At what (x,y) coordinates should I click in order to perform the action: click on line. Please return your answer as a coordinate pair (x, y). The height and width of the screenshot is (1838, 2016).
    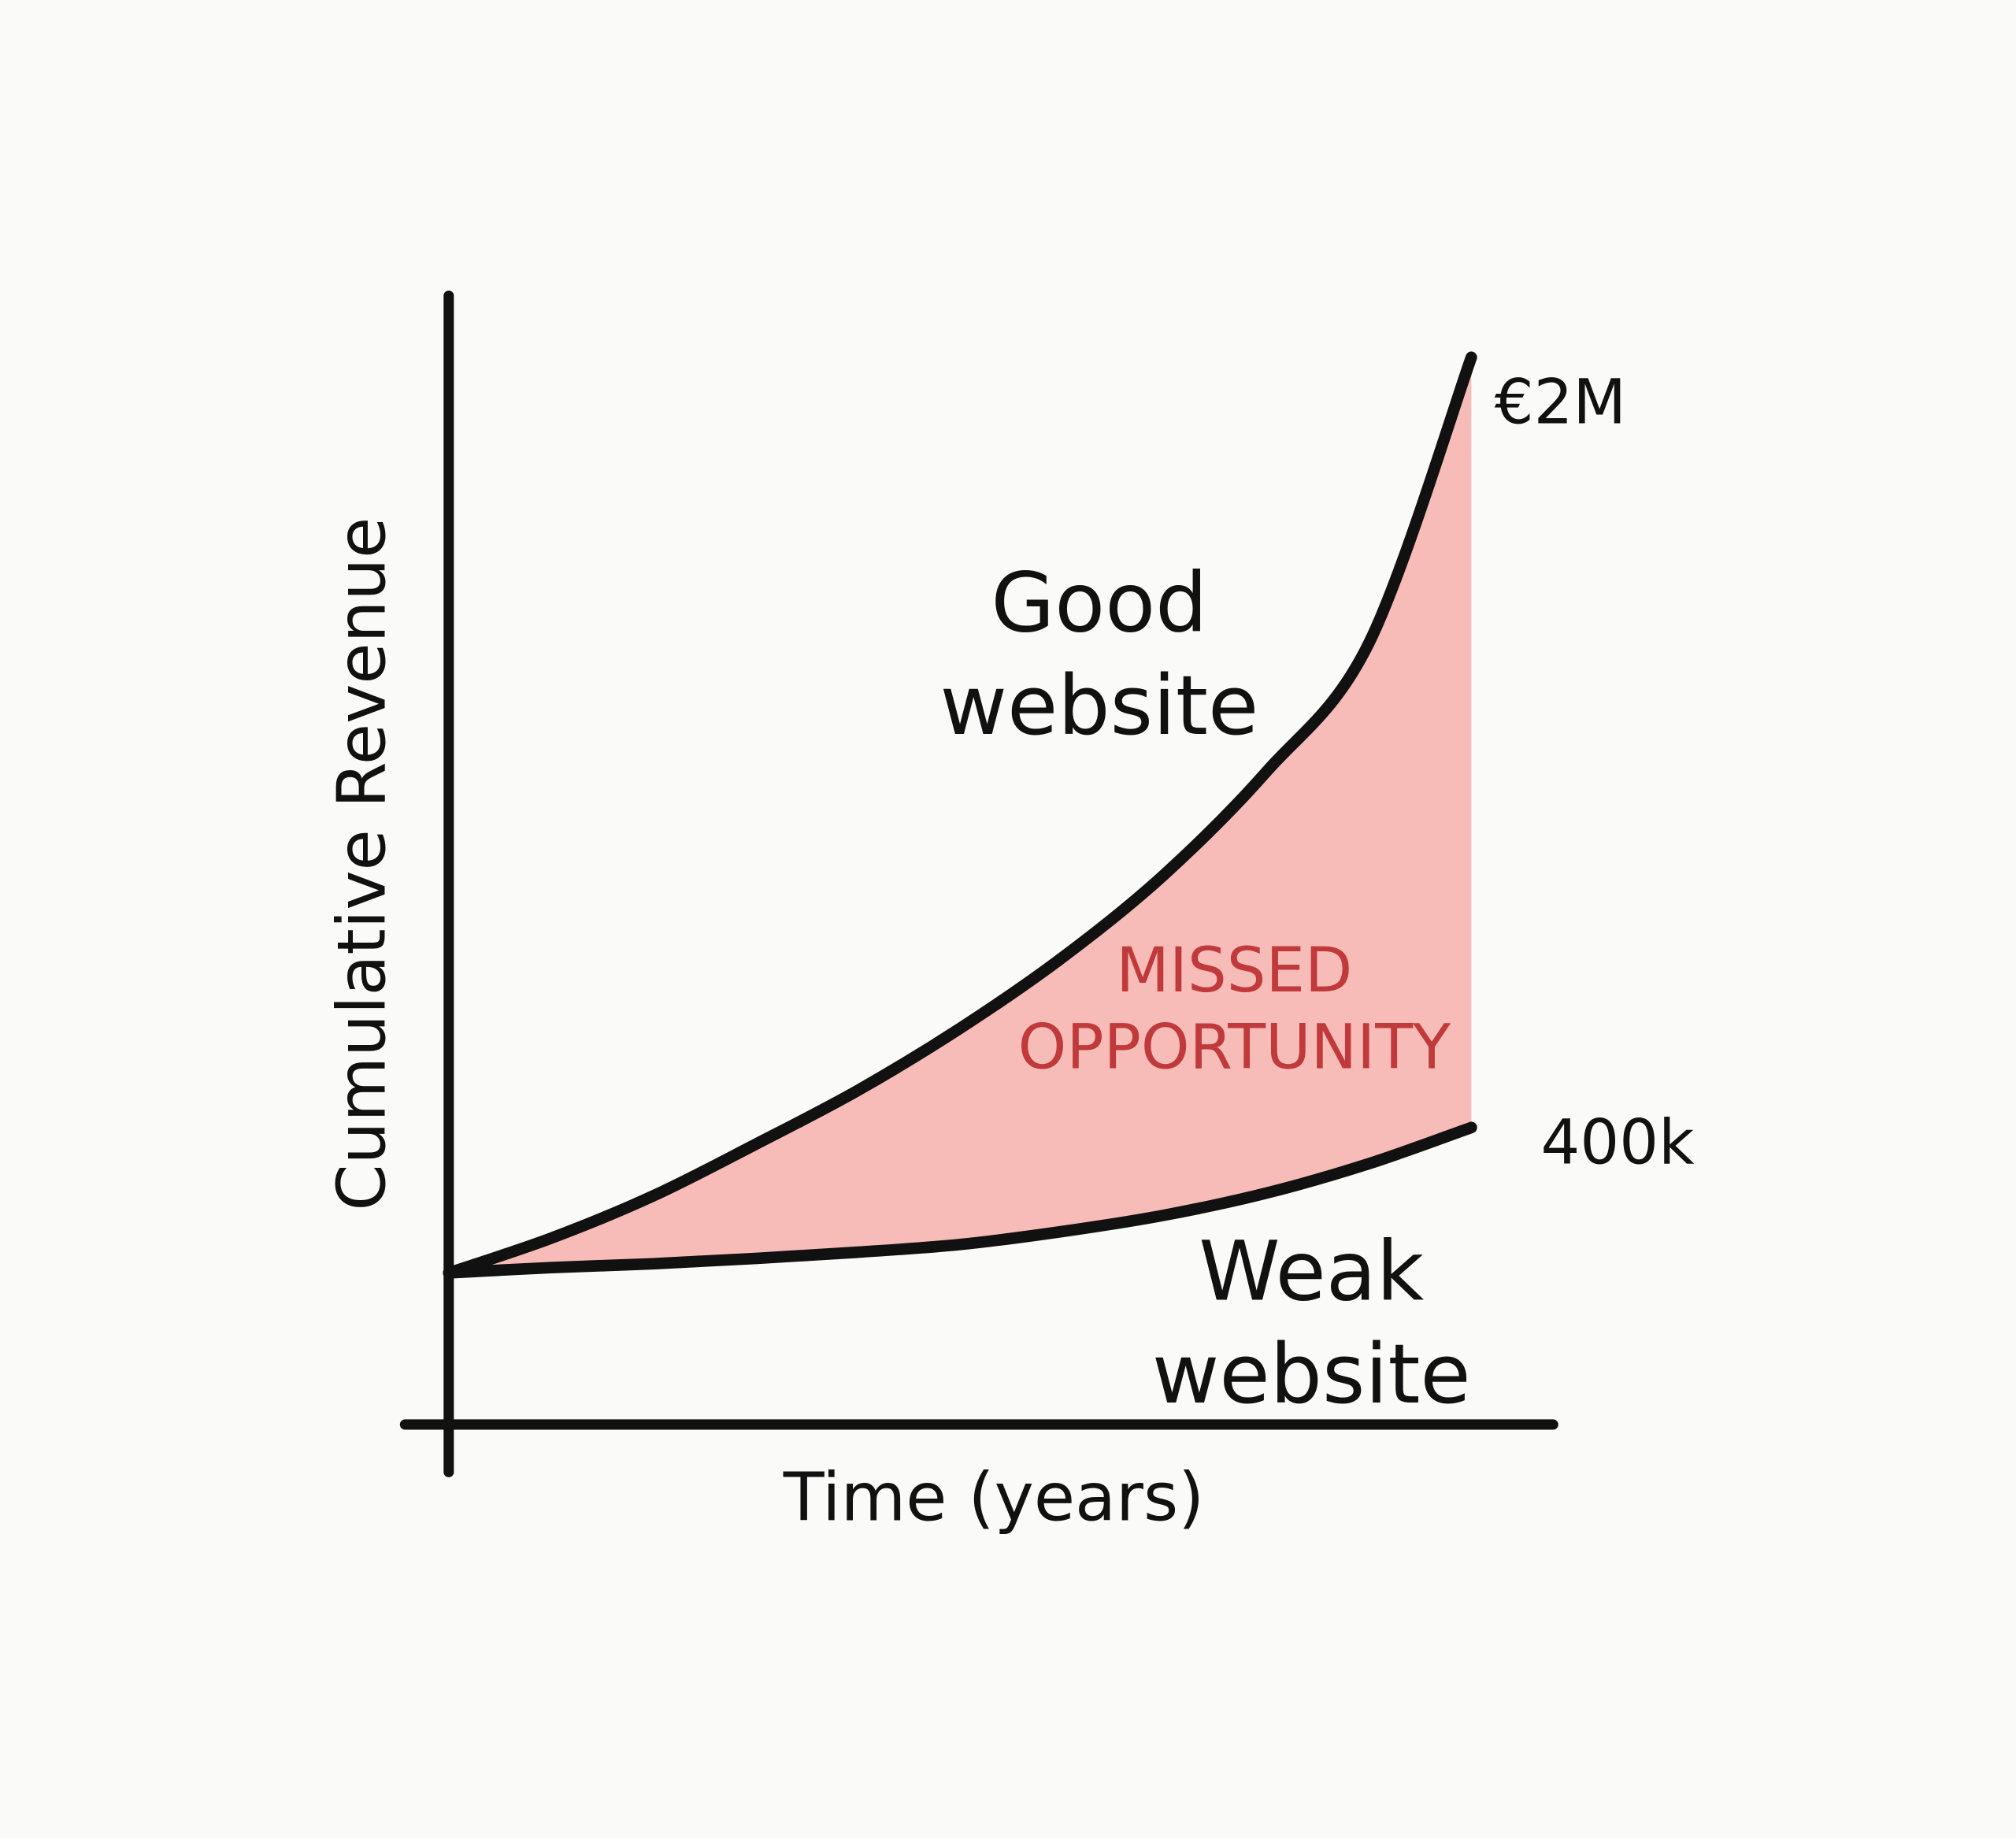
    Looking at the image, I should click on (960, 1200).